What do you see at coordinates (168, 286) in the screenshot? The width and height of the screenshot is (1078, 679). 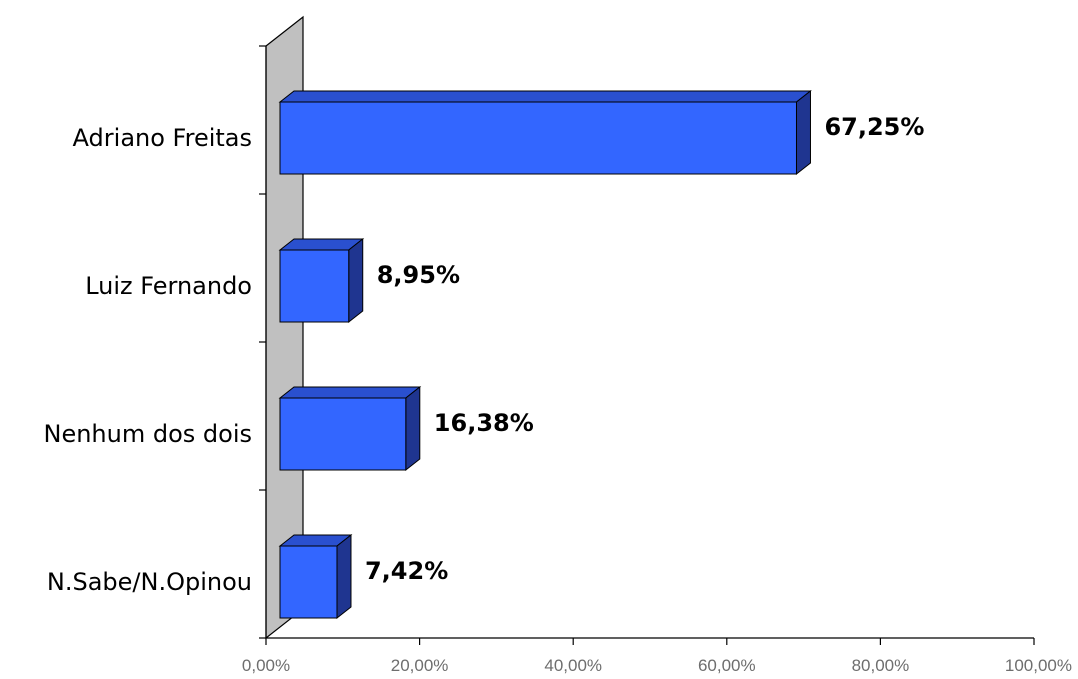 I see `category-label: Luiz Fernando` at bounding box center [168, 286].